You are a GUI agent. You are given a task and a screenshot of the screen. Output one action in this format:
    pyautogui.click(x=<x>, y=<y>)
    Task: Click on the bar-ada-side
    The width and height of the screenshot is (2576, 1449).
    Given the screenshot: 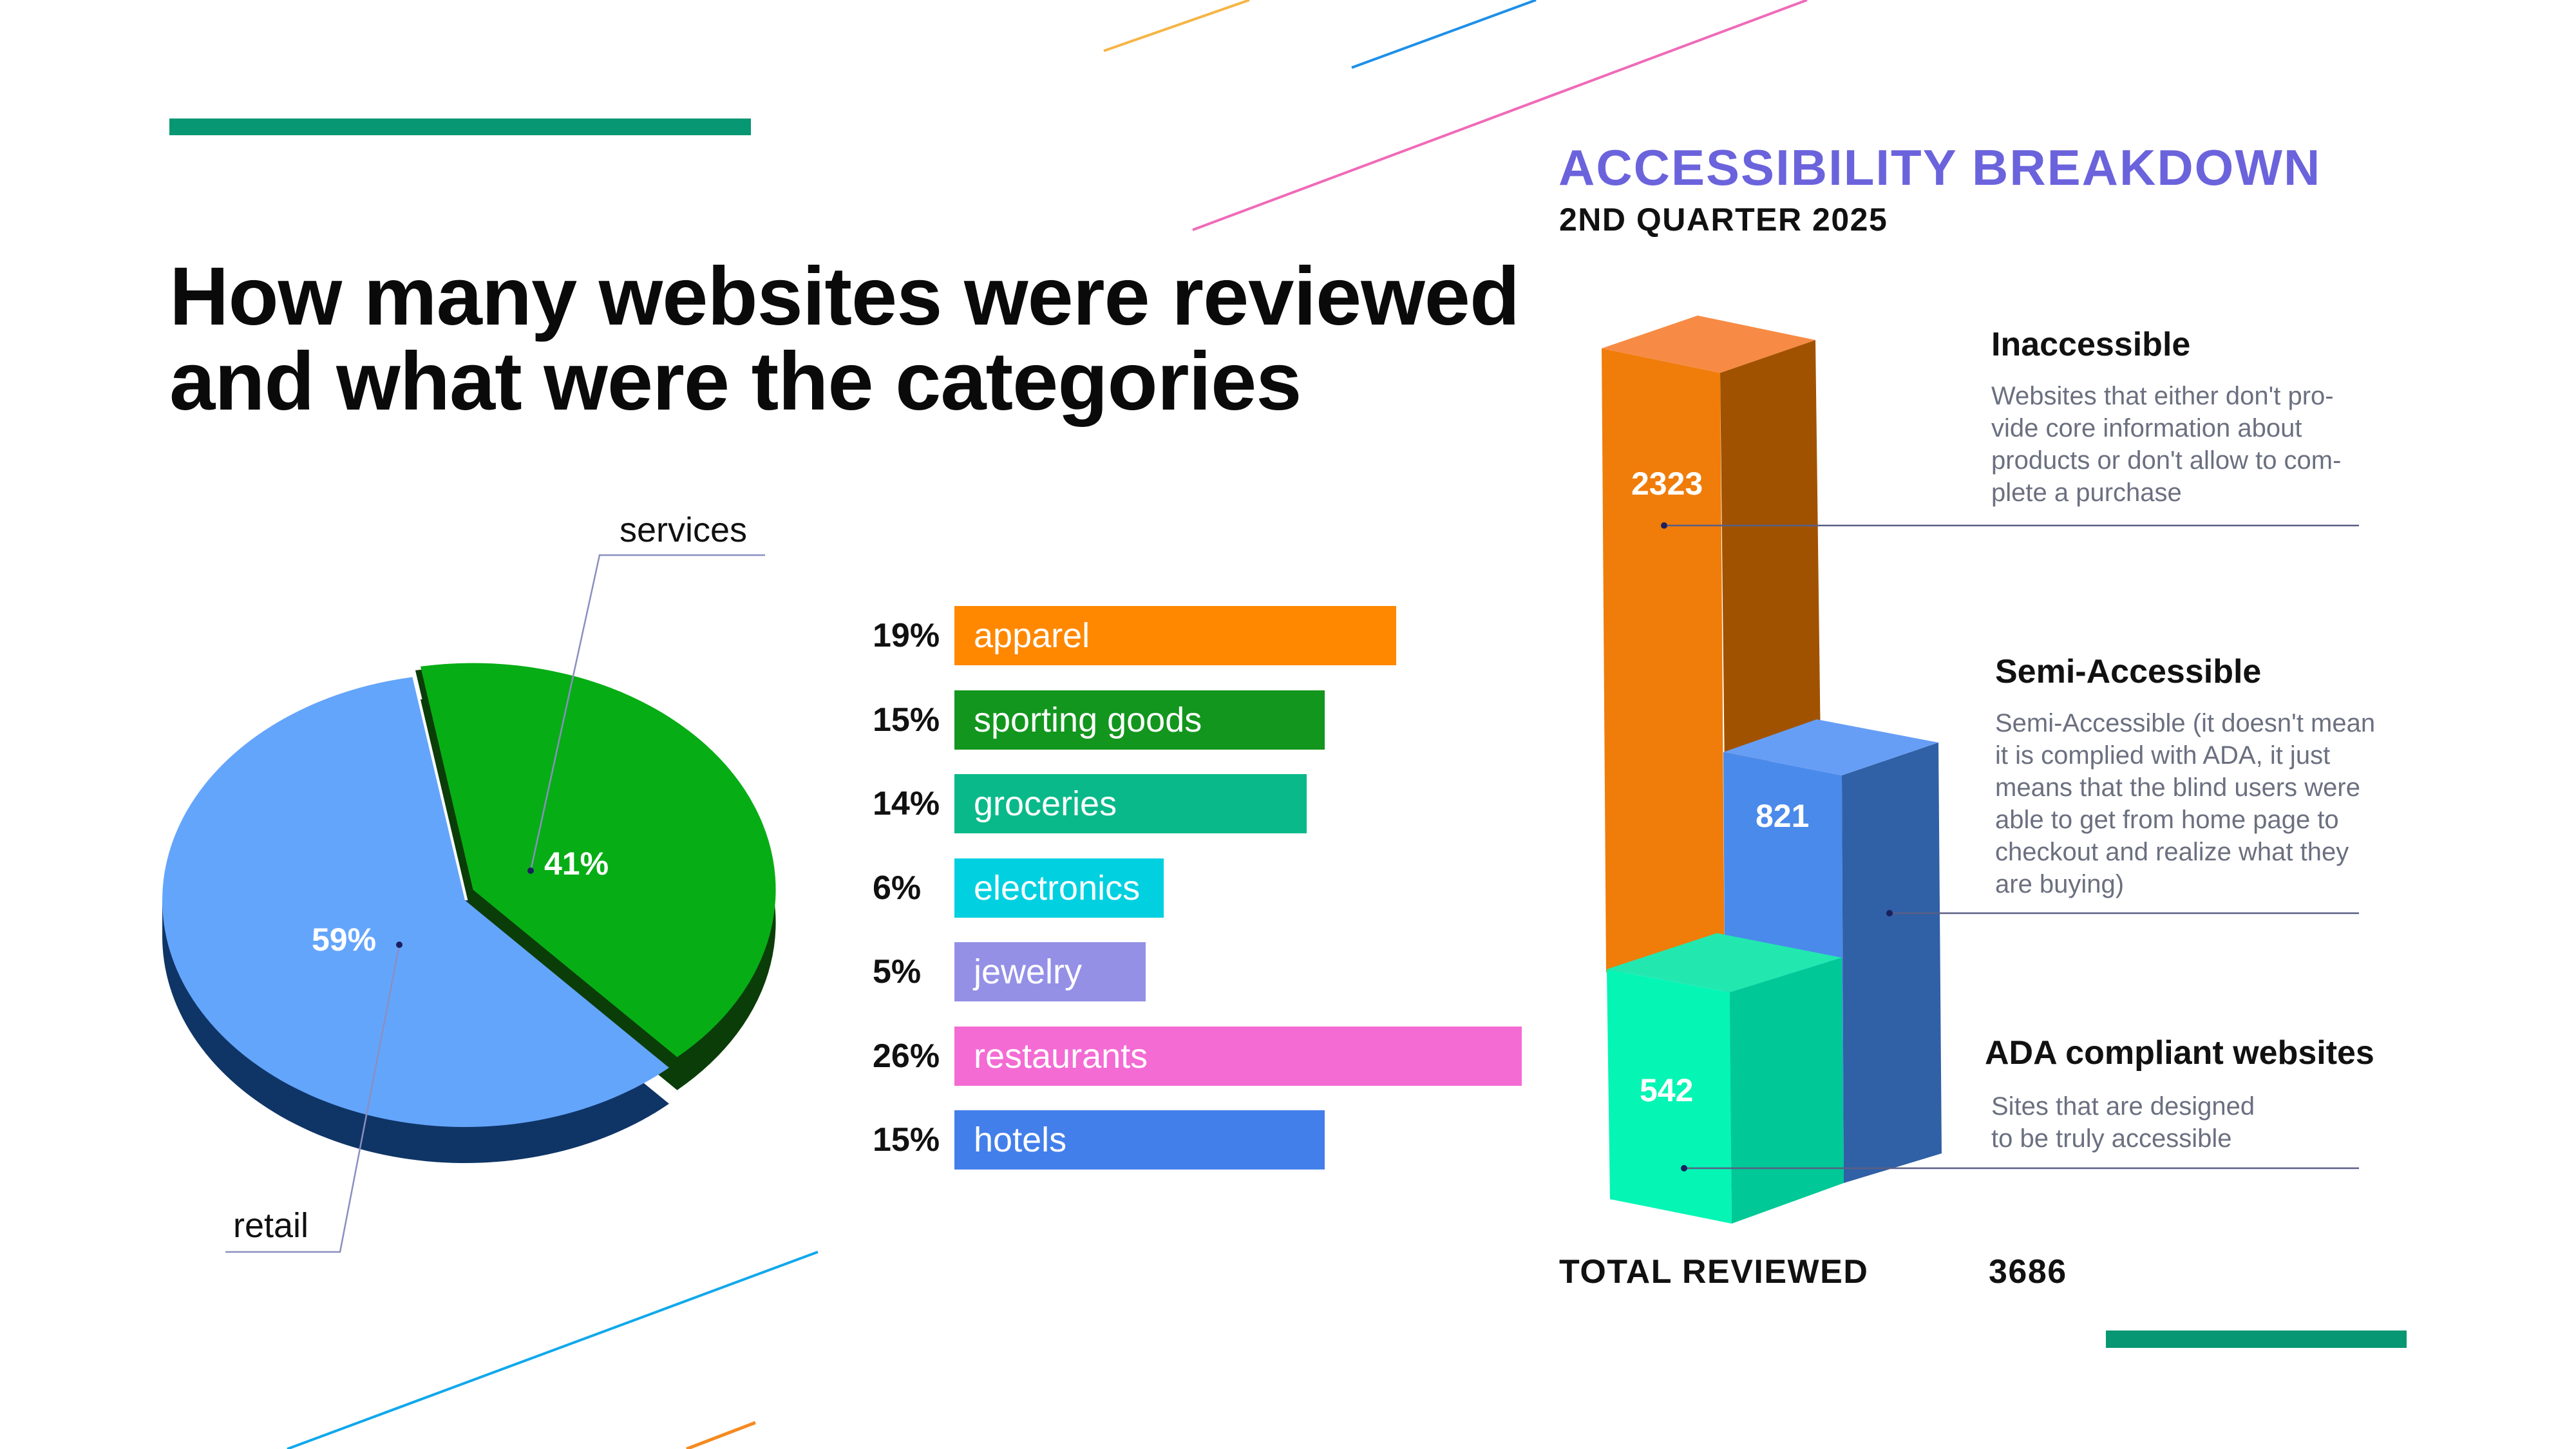 What is the action you would take?
    pyautogui.click(x=1787, y=1091)
    